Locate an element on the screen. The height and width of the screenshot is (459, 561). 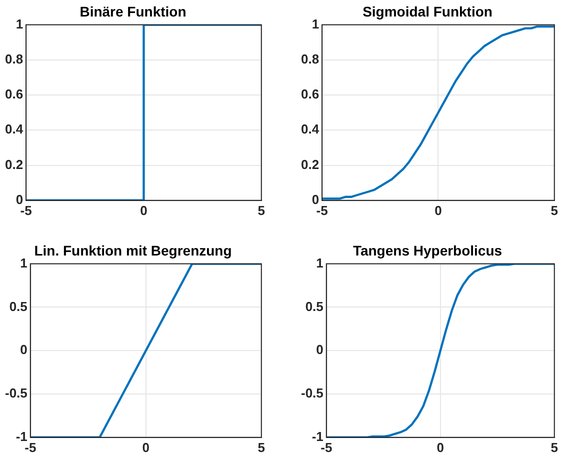
chart-title: Sigmoidal Funktion is located at coordinates (427, 11).